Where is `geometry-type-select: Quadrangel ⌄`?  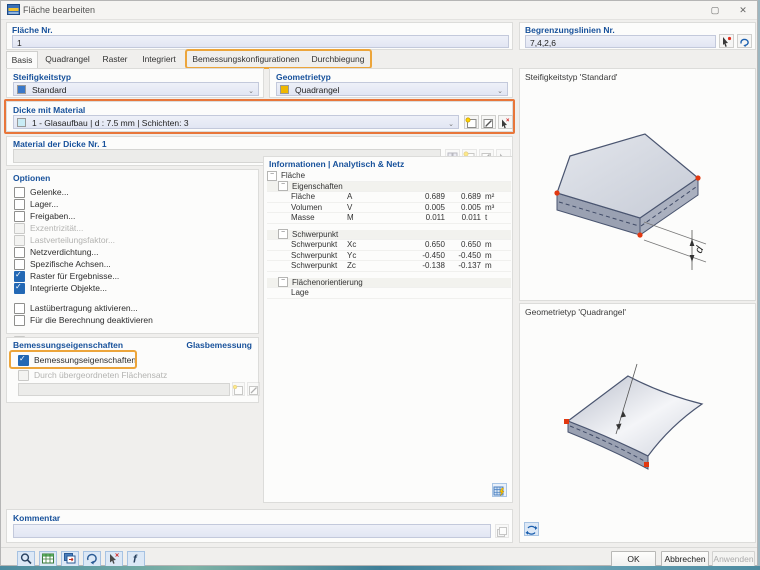
geometry-type-select: Quadrangel ⌄ is located at coordinates (392, 89).